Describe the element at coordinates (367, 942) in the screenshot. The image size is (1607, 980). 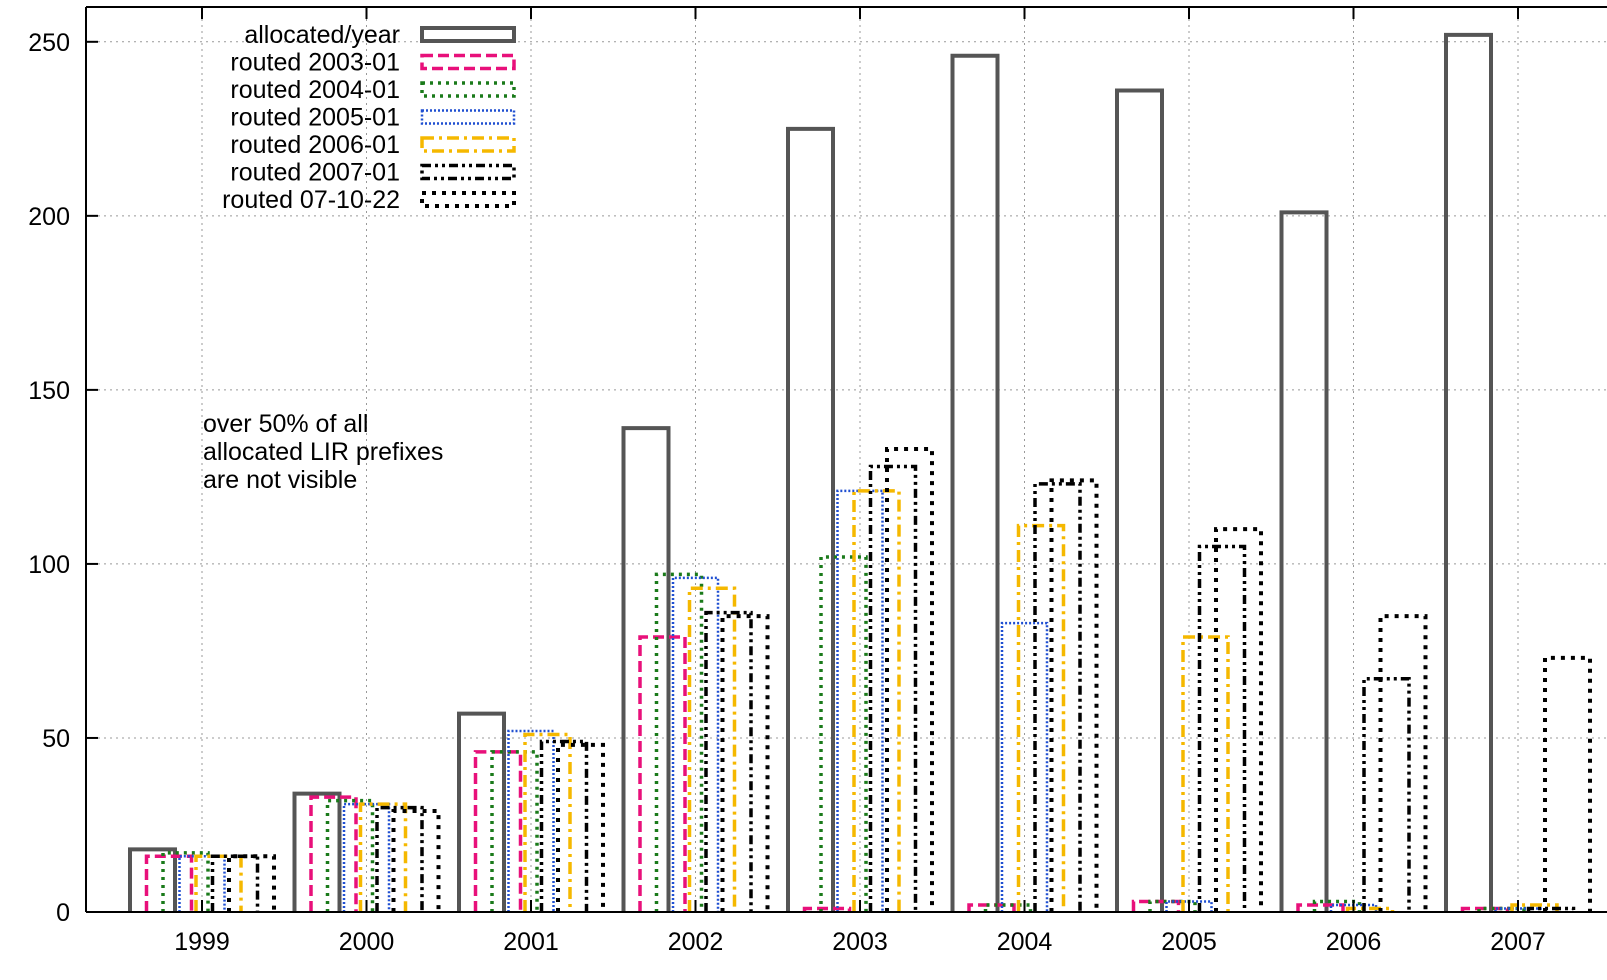
I see `x-tick-label: 2000` at that location.